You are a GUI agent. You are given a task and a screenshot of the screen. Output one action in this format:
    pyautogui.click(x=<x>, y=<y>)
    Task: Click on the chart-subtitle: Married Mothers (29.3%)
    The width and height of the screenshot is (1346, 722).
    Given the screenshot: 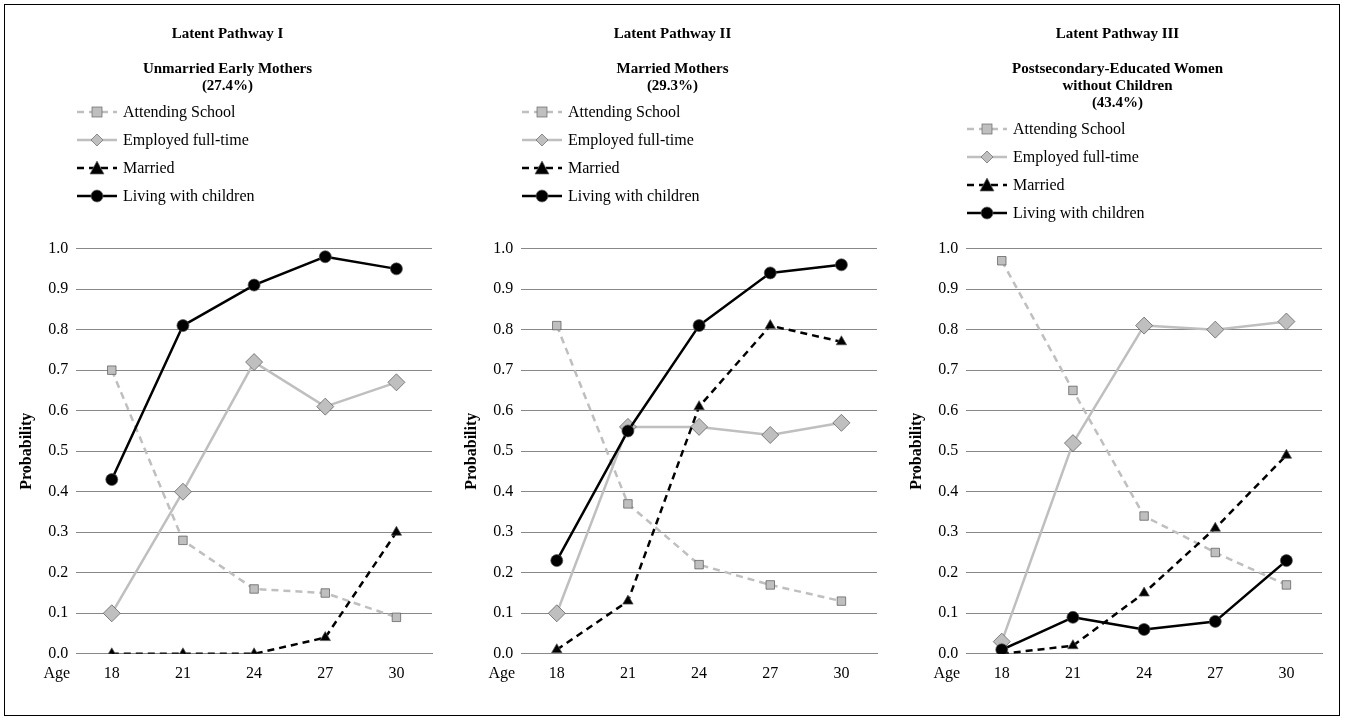 What is the action you would take?
    pyautogui.click(x=672, y=77)
    